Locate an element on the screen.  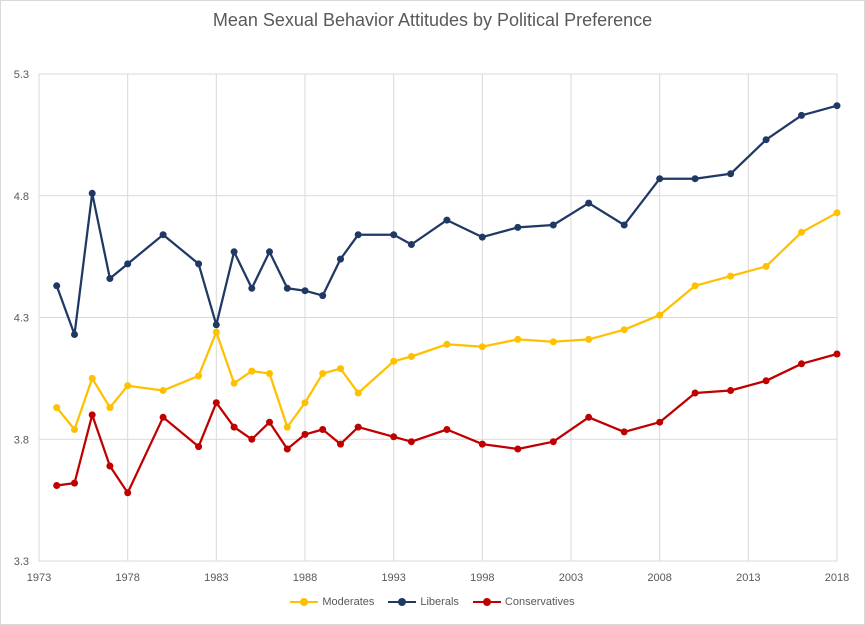
x-tick-label: 2013 is located at coordinates (748, 578).